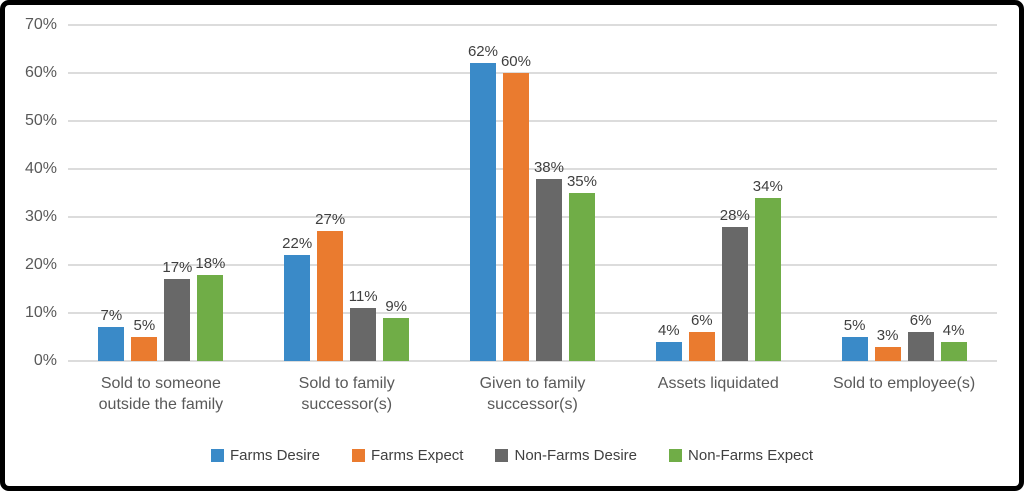 This screenshot has height=491, width=1024. I want to click on legend-label: Non-Farms Desire, so click(576, 455).